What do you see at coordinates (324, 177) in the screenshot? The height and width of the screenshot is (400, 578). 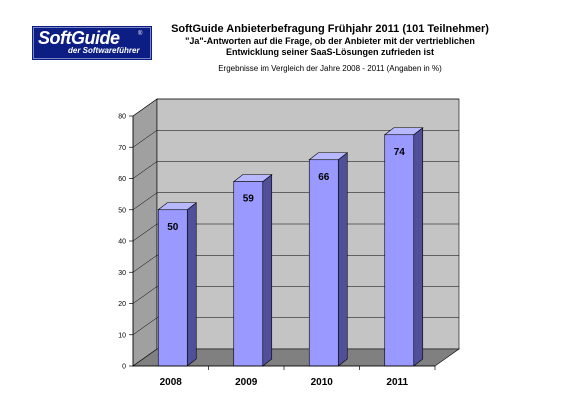 I see `data-label: 66` at bounding box center [324, 177].